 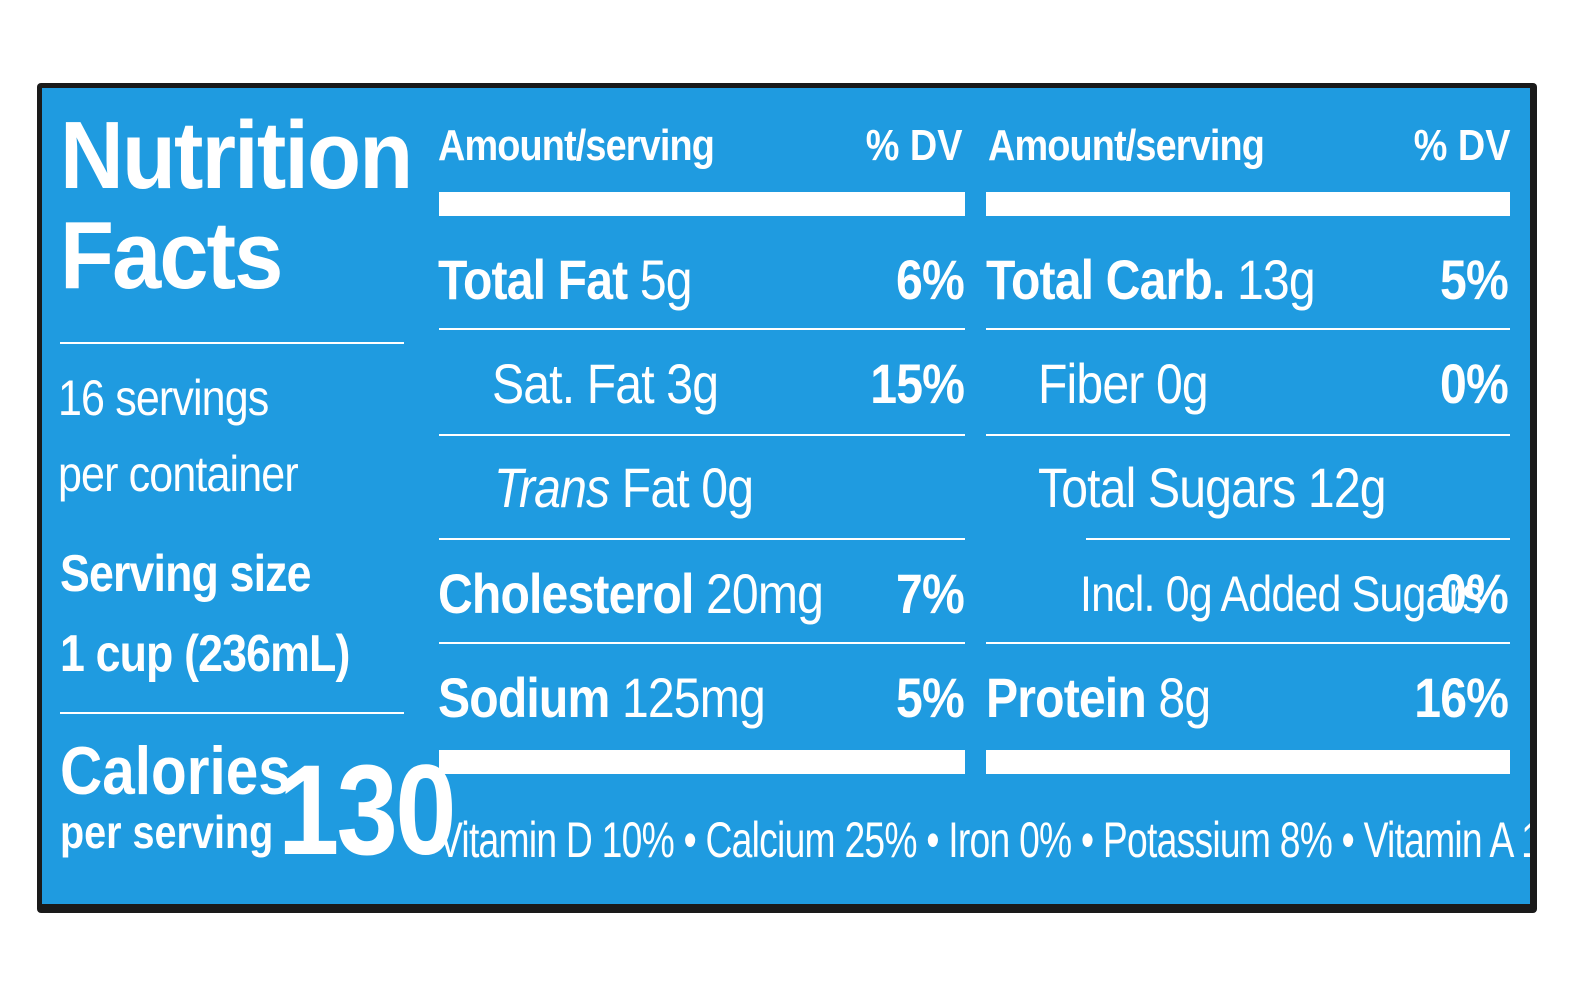 What do you see at coordinates (175, 771) in the screenshot?
I see `calories-title: Calories` at bounding box center [175, 771].